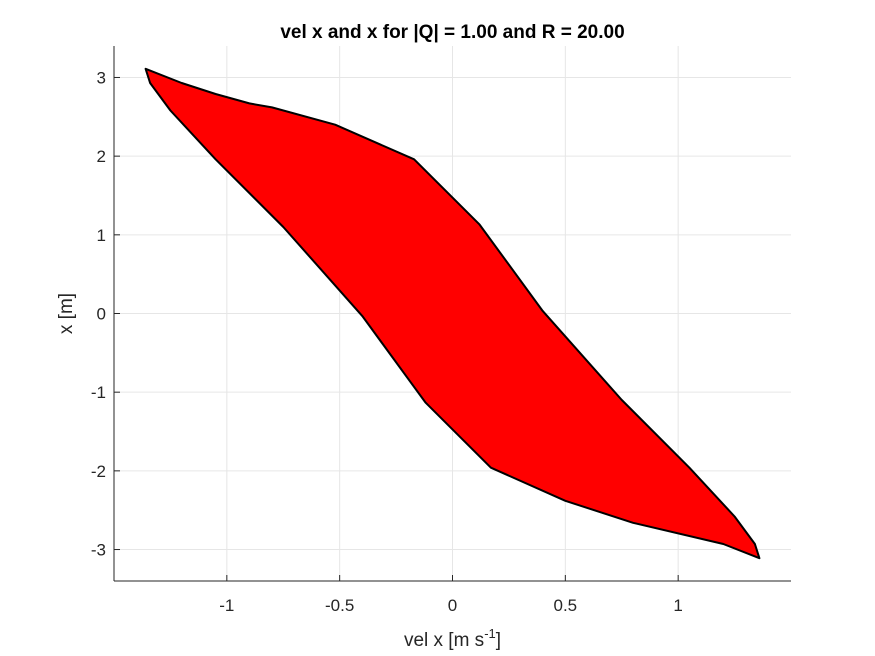  I want to click on y-tick-label: 3, so click(101, 77).